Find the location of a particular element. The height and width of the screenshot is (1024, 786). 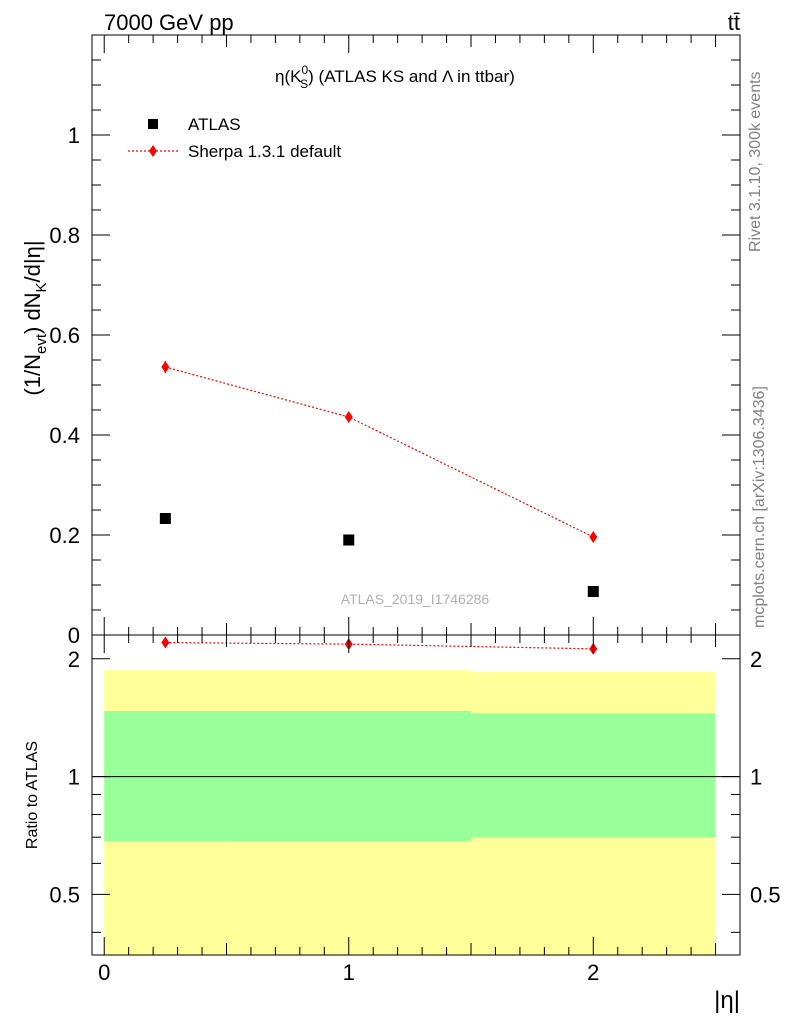

ratio-y-tick-label: 1 is located at coordinates (74, 777).